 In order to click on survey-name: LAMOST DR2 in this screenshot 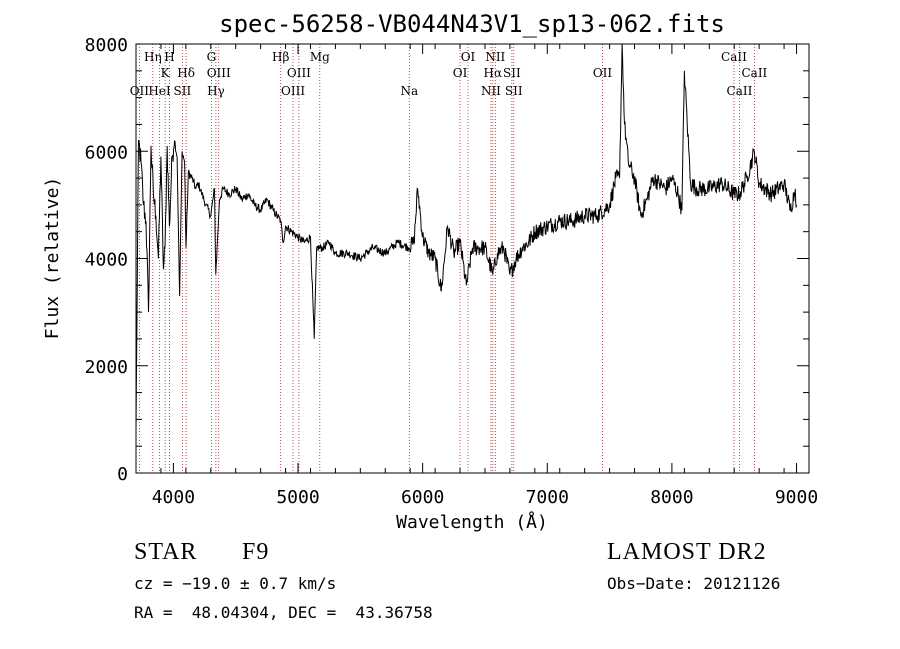, I will do `click(687, 552)`.